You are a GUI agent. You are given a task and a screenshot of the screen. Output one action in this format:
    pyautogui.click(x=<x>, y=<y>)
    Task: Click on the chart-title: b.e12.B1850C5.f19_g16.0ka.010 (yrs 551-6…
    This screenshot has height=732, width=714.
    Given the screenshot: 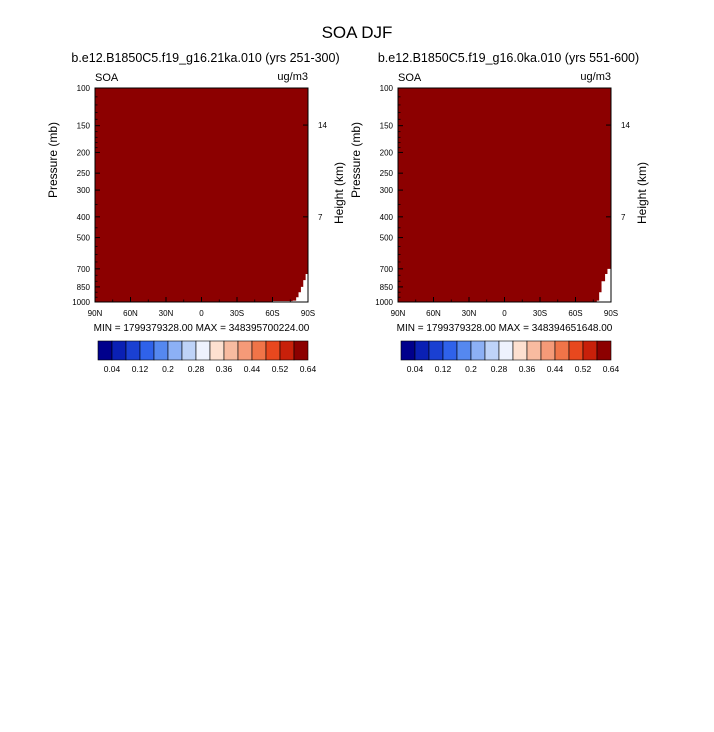 What is the action you would take?
    pyautogui.click(x=508, y=58)
    